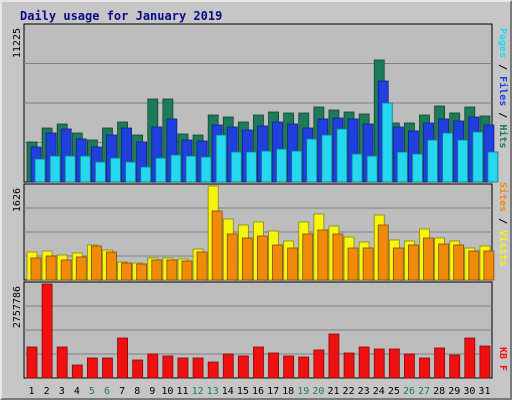 Image resolution: width=512 pixels, height=400 pixels. Describe the element at coordinates (394, 391) in the screenshot. I see `x-tick-label-day-25: 25` at that location.